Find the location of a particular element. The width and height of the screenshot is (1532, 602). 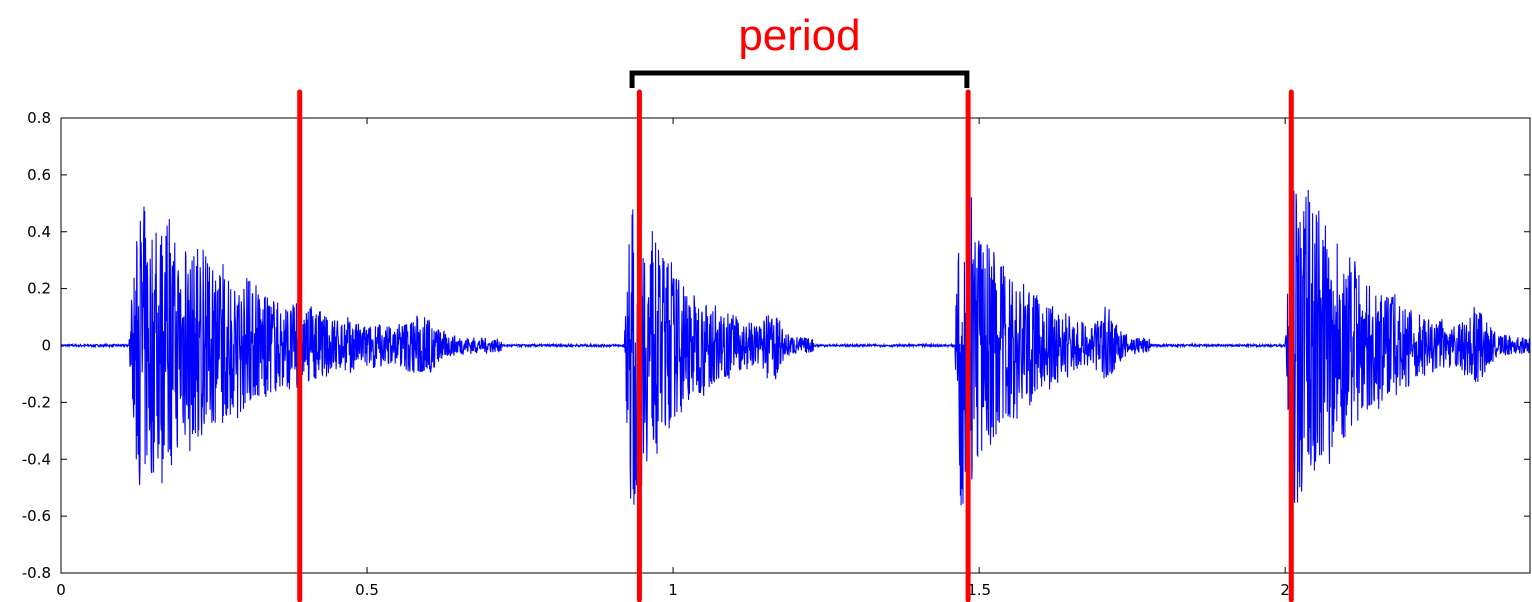

x-tick-label: 1.5 is located at coordinates (979, 590).